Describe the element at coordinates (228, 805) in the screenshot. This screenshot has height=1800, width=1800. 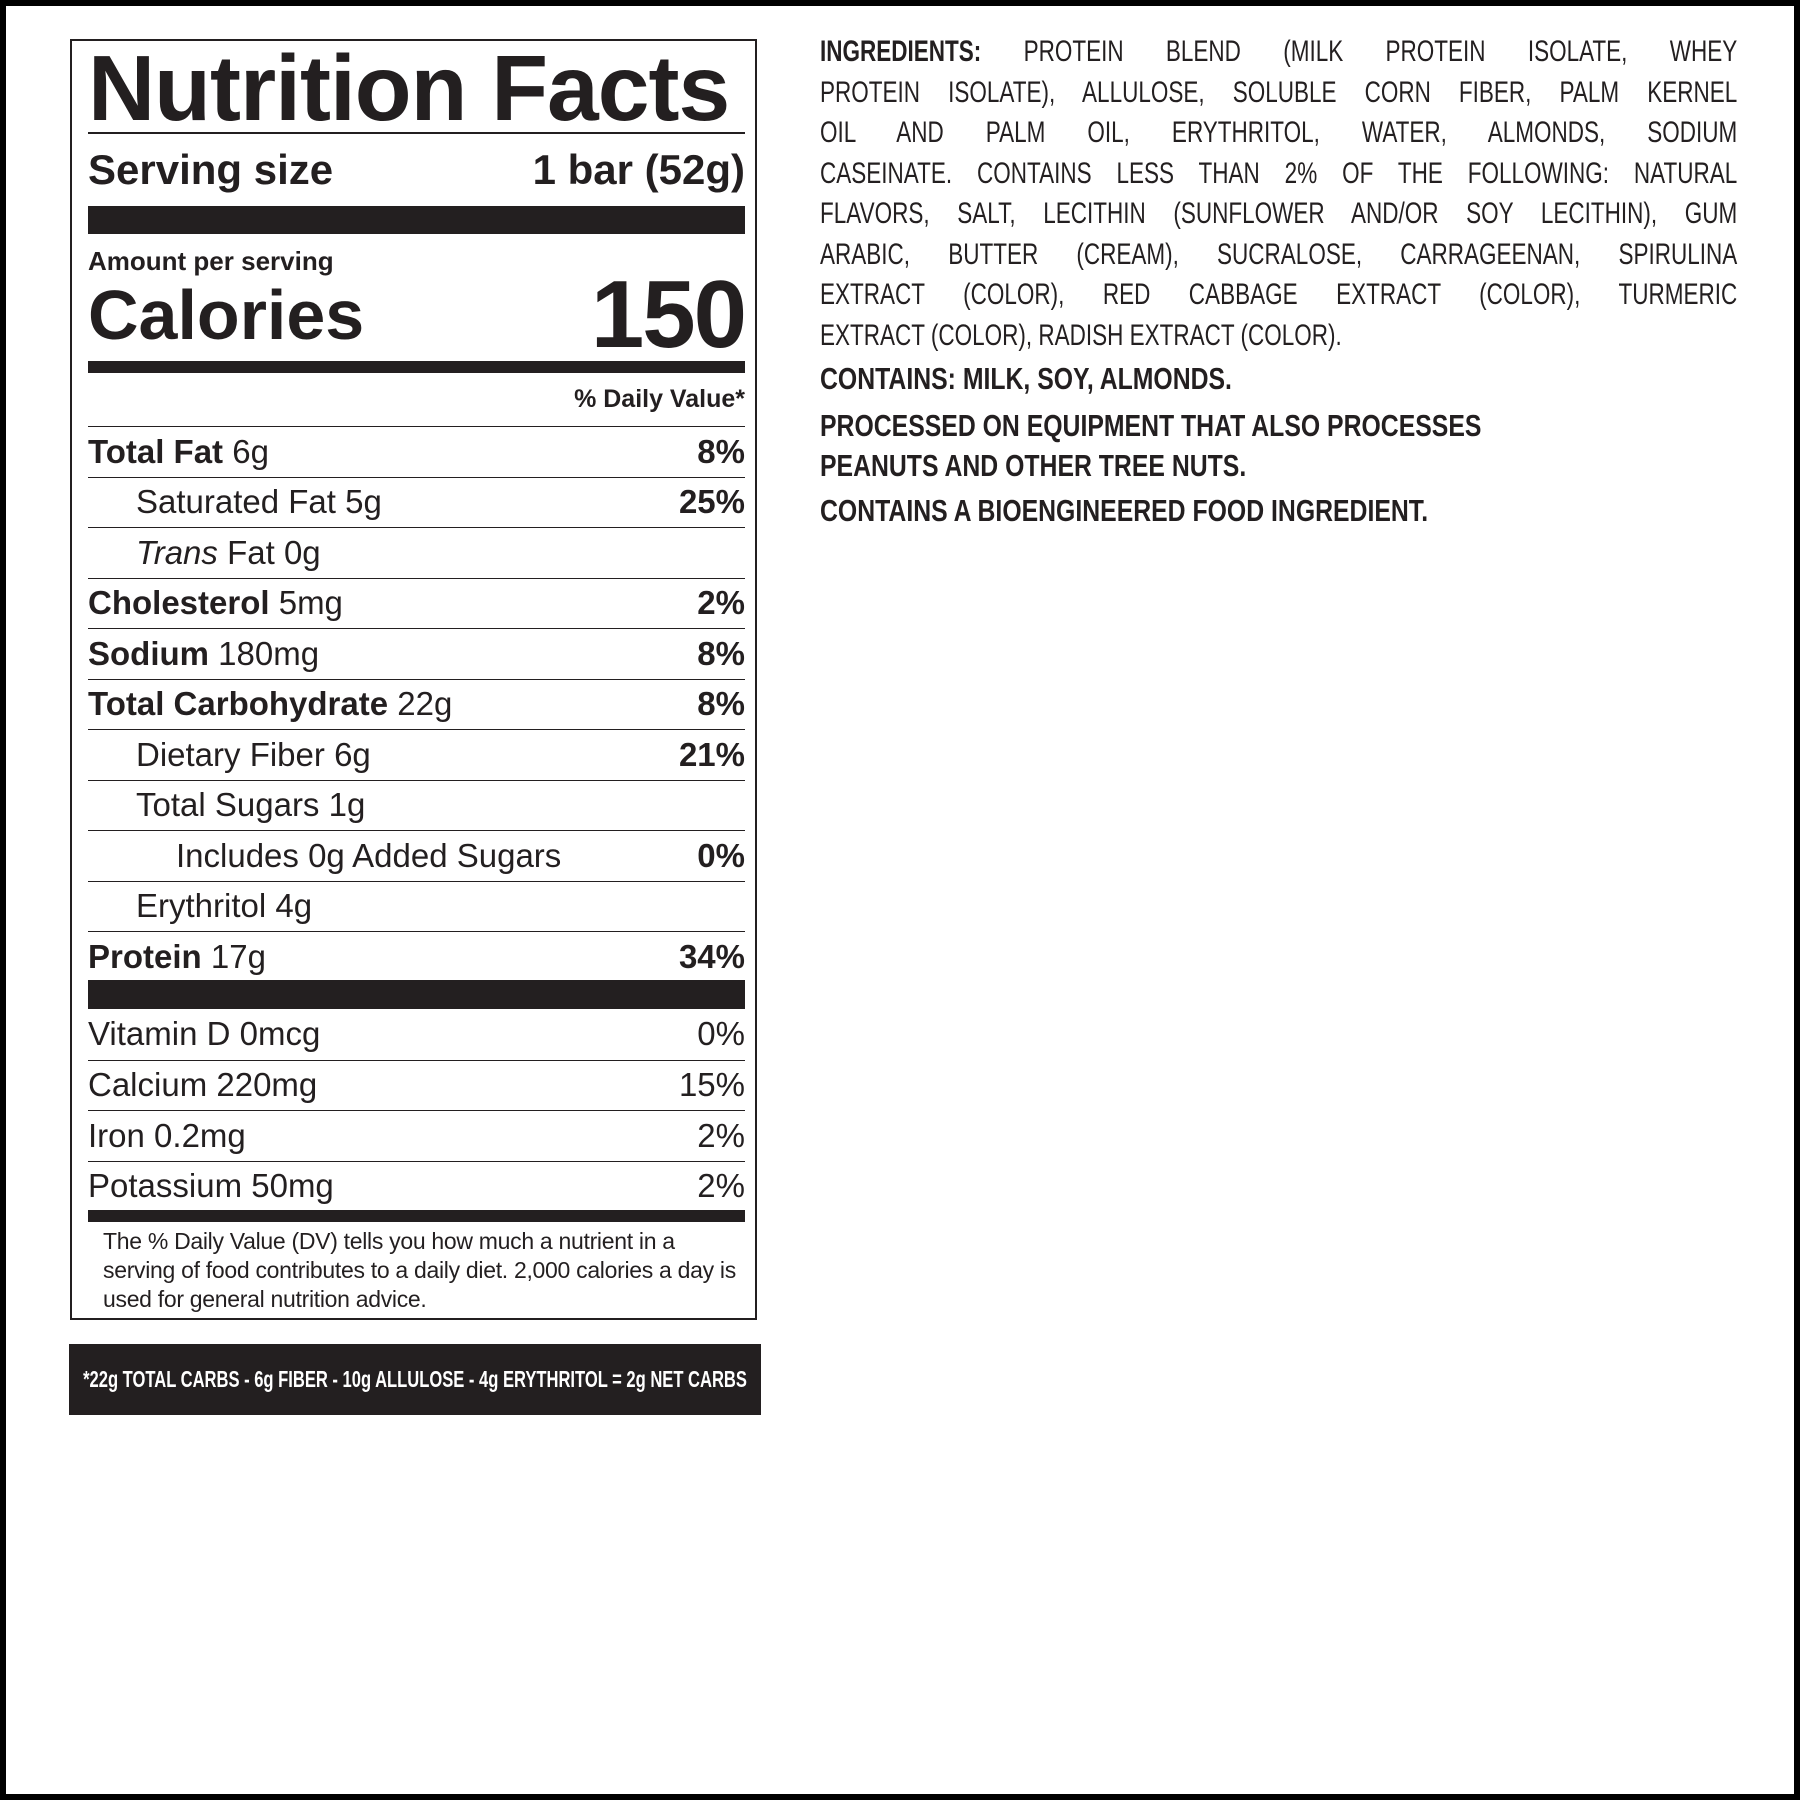
I see `nutrient-name: Total Sugars` at that location.